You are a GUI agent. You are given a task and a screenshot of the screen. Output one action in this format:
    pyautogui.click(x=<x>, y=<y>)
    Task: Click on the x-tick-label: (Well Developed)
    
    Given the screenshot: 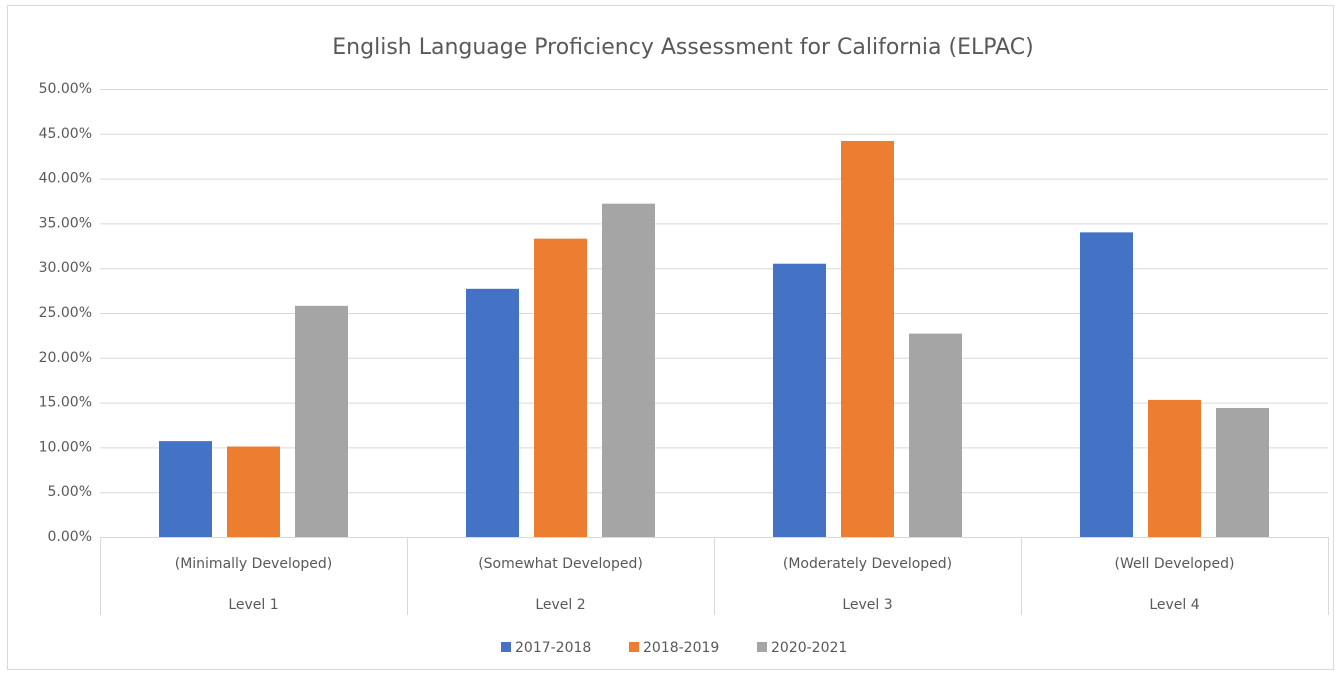 What is the action you would take?
    pyautogui.click(x=1175, y=564)
    